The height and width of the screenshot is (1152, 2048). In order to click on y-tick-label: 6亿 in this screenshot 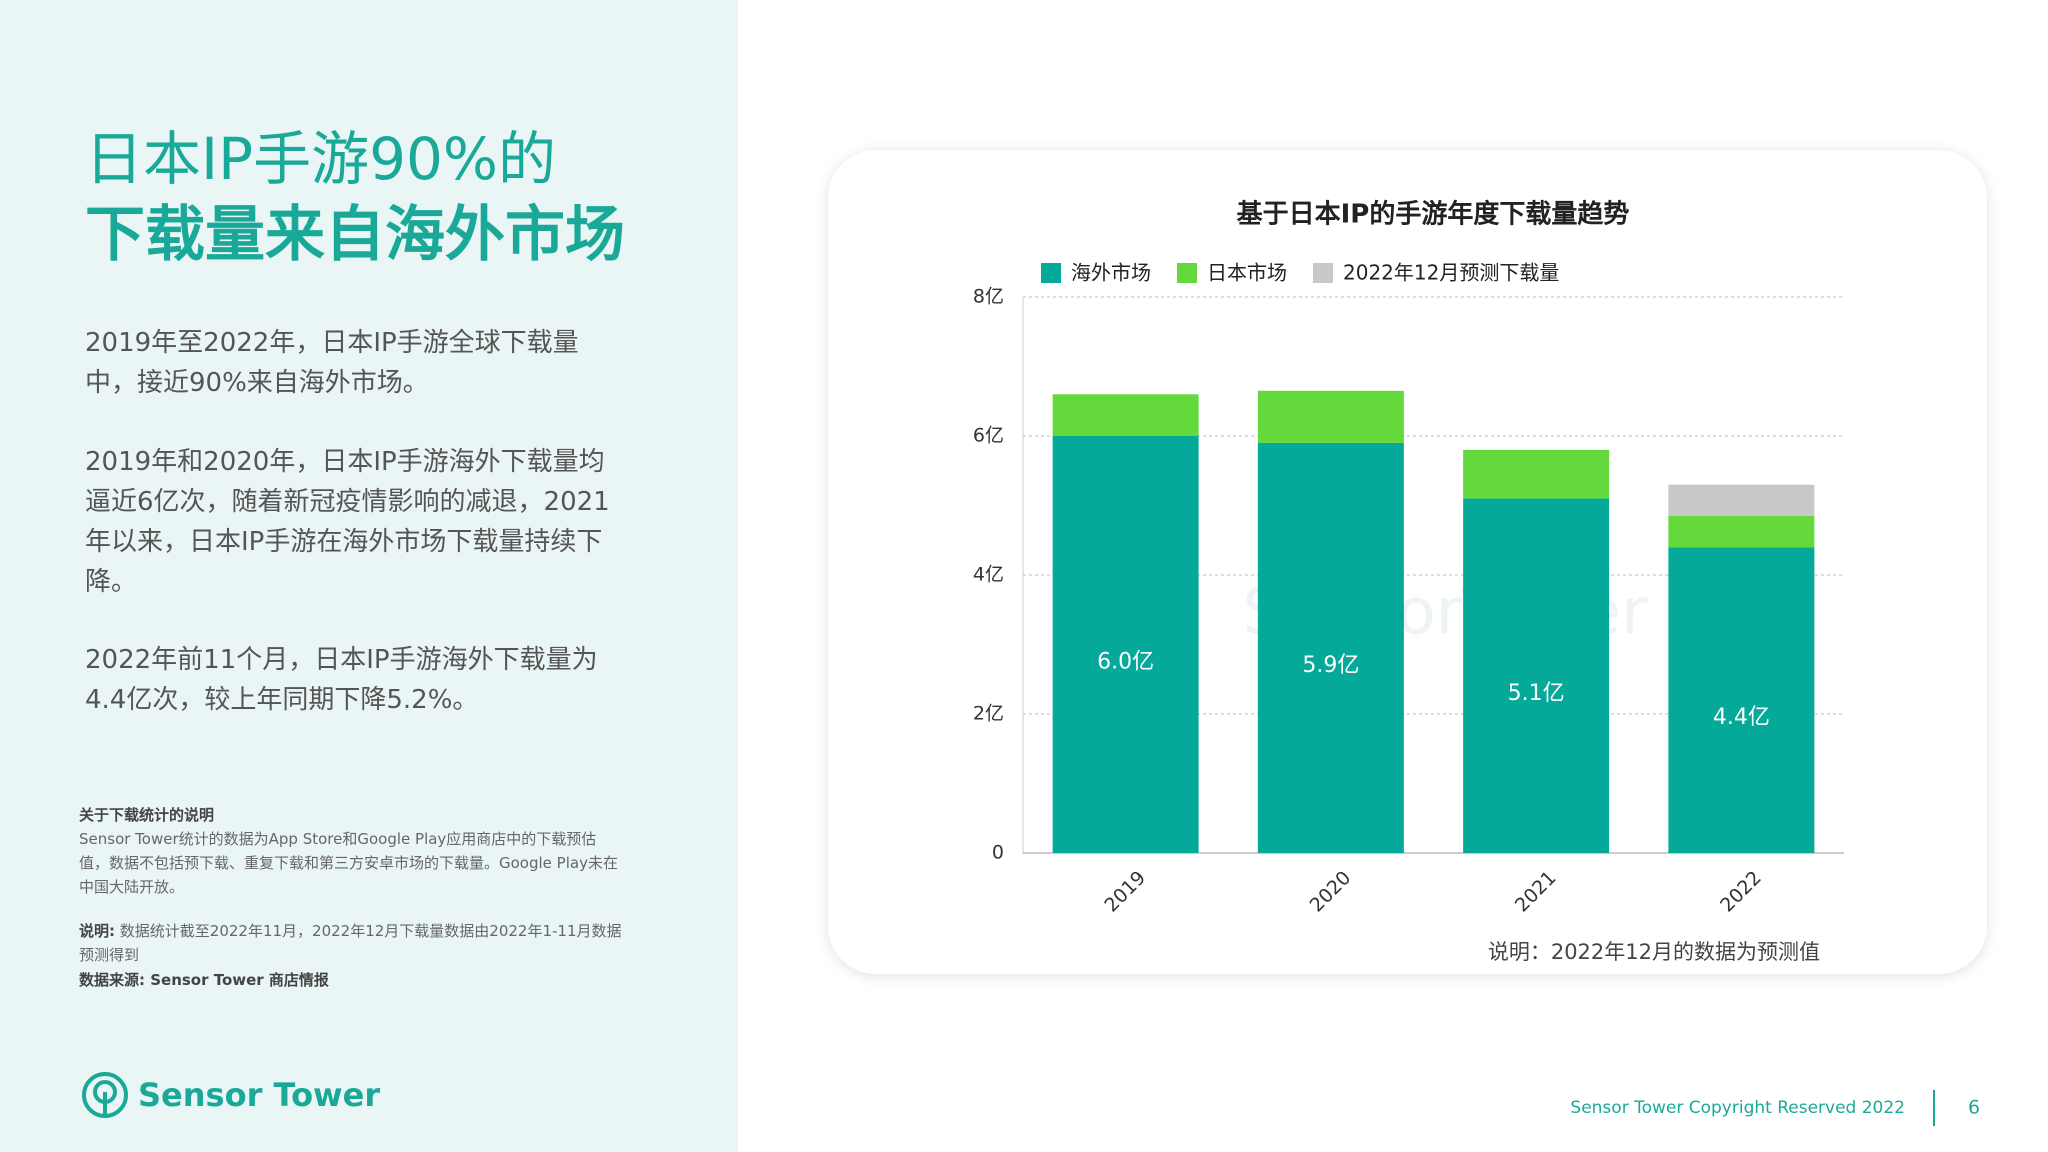, I will do `click(988, 436)`.